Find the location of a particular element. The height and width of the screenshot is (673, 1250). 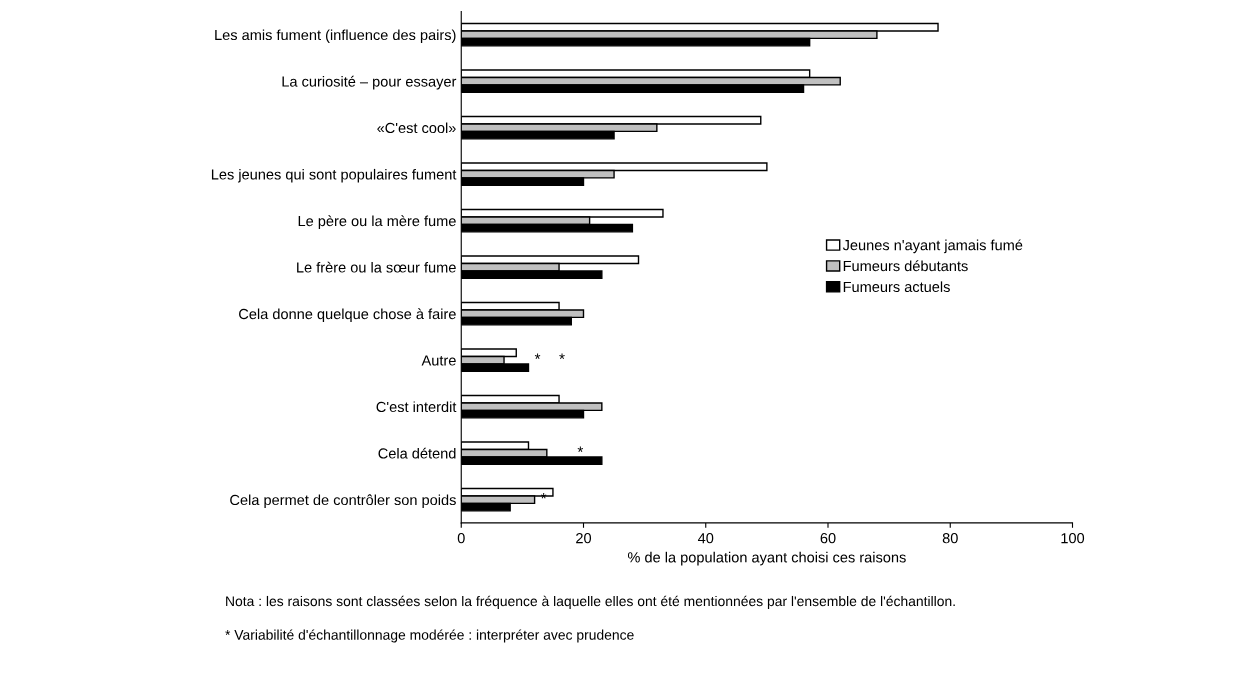

y-tick-label: Cela détend is located at coordinates (417, 453).